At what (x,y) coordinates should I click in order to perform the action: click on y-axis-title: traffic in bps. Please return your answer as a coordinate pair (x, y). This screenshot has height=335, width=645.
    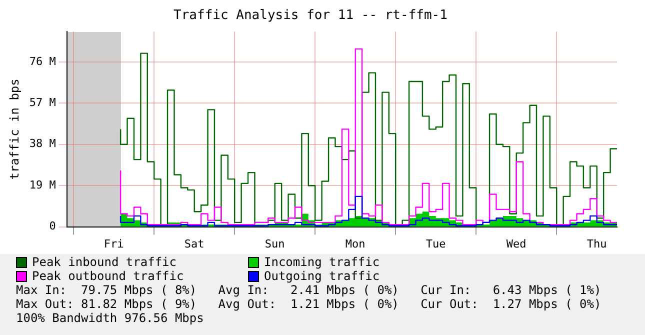
    Looking at the image, I should click on (14, 129).